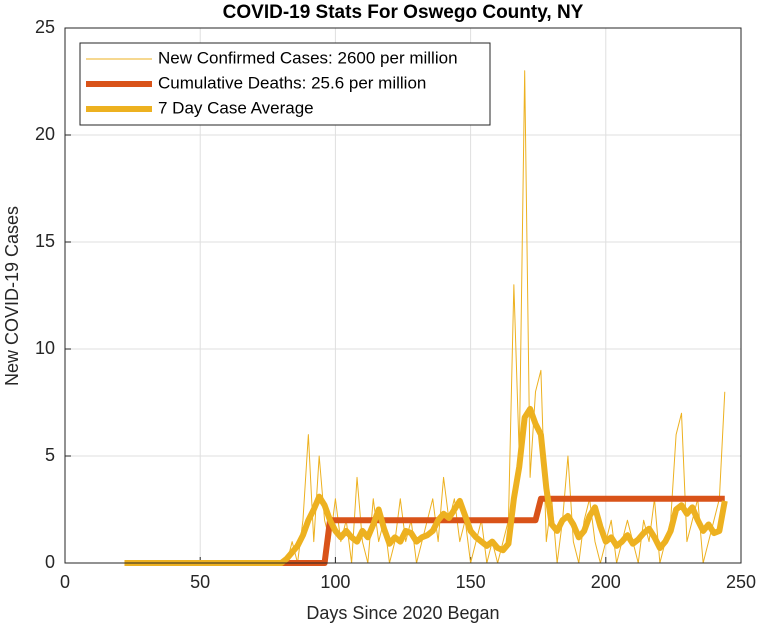 This screenshot has height=630, width=761. Describe the element at coordinates (292, 82) in the screenshot. I see `legend-label: Cumulative Deaths: 25.6 per million` at that location.